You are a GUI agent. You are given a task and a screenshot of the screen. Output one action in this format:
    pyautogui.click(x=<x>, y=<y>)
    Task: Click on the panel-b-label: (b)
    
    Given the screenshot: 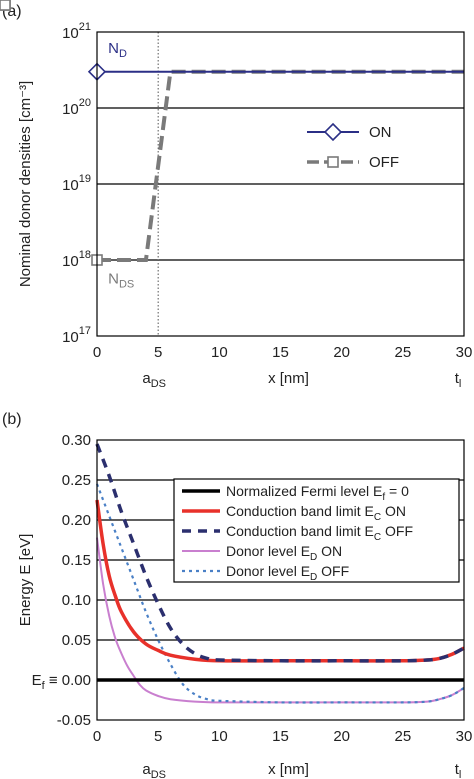 What is the action you would take?
    pyautogui.click(x=12, y=419)
    